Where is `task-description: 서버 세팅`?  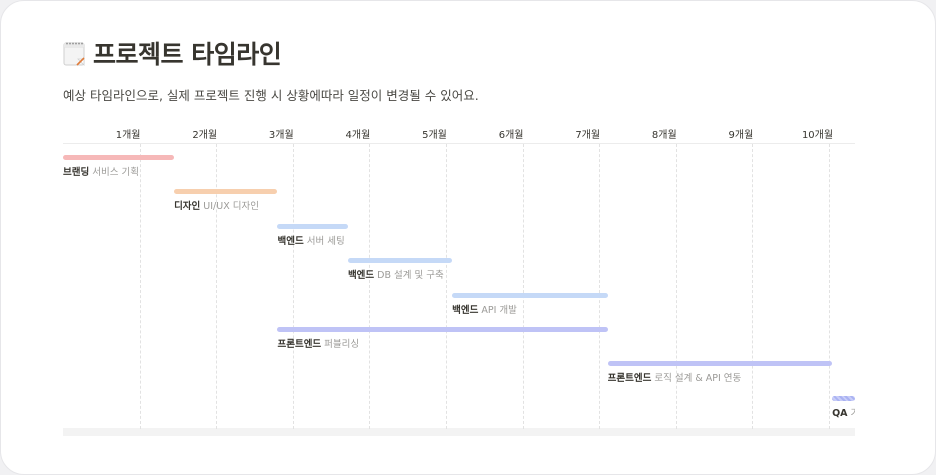
task-description: 서버 세팅 is located at coordinates (325, 241).